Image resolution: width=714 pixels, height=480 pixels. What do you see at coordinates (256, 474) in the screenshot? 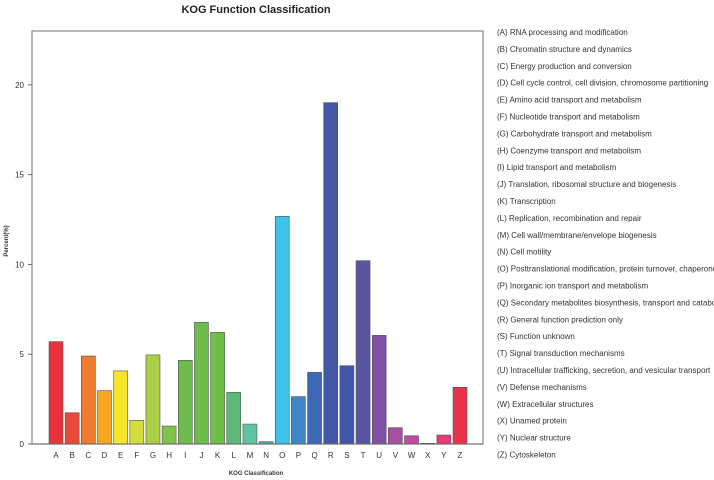
I see `x-axis-label: KOG Classification` at bounding box center [256, 474].